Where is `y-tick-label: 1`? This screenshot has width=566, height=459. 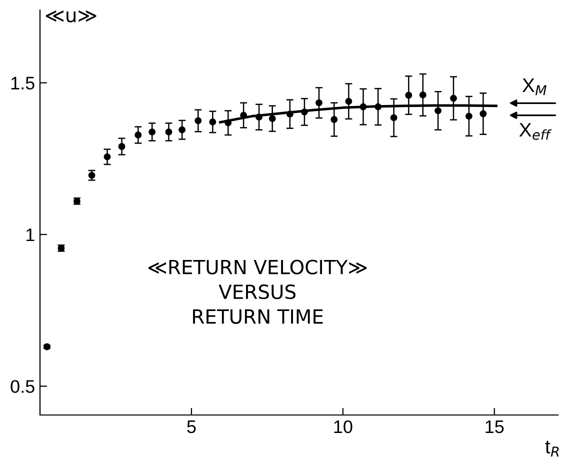
y-tick-label: 1 is located at coordinates (30, 235).